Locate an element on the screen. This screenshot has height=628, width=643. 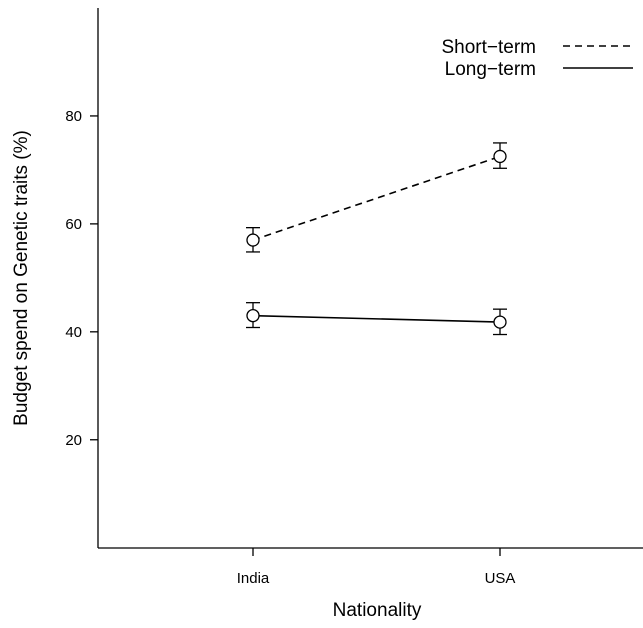
series-short-term is located at coordinates (376, 197).